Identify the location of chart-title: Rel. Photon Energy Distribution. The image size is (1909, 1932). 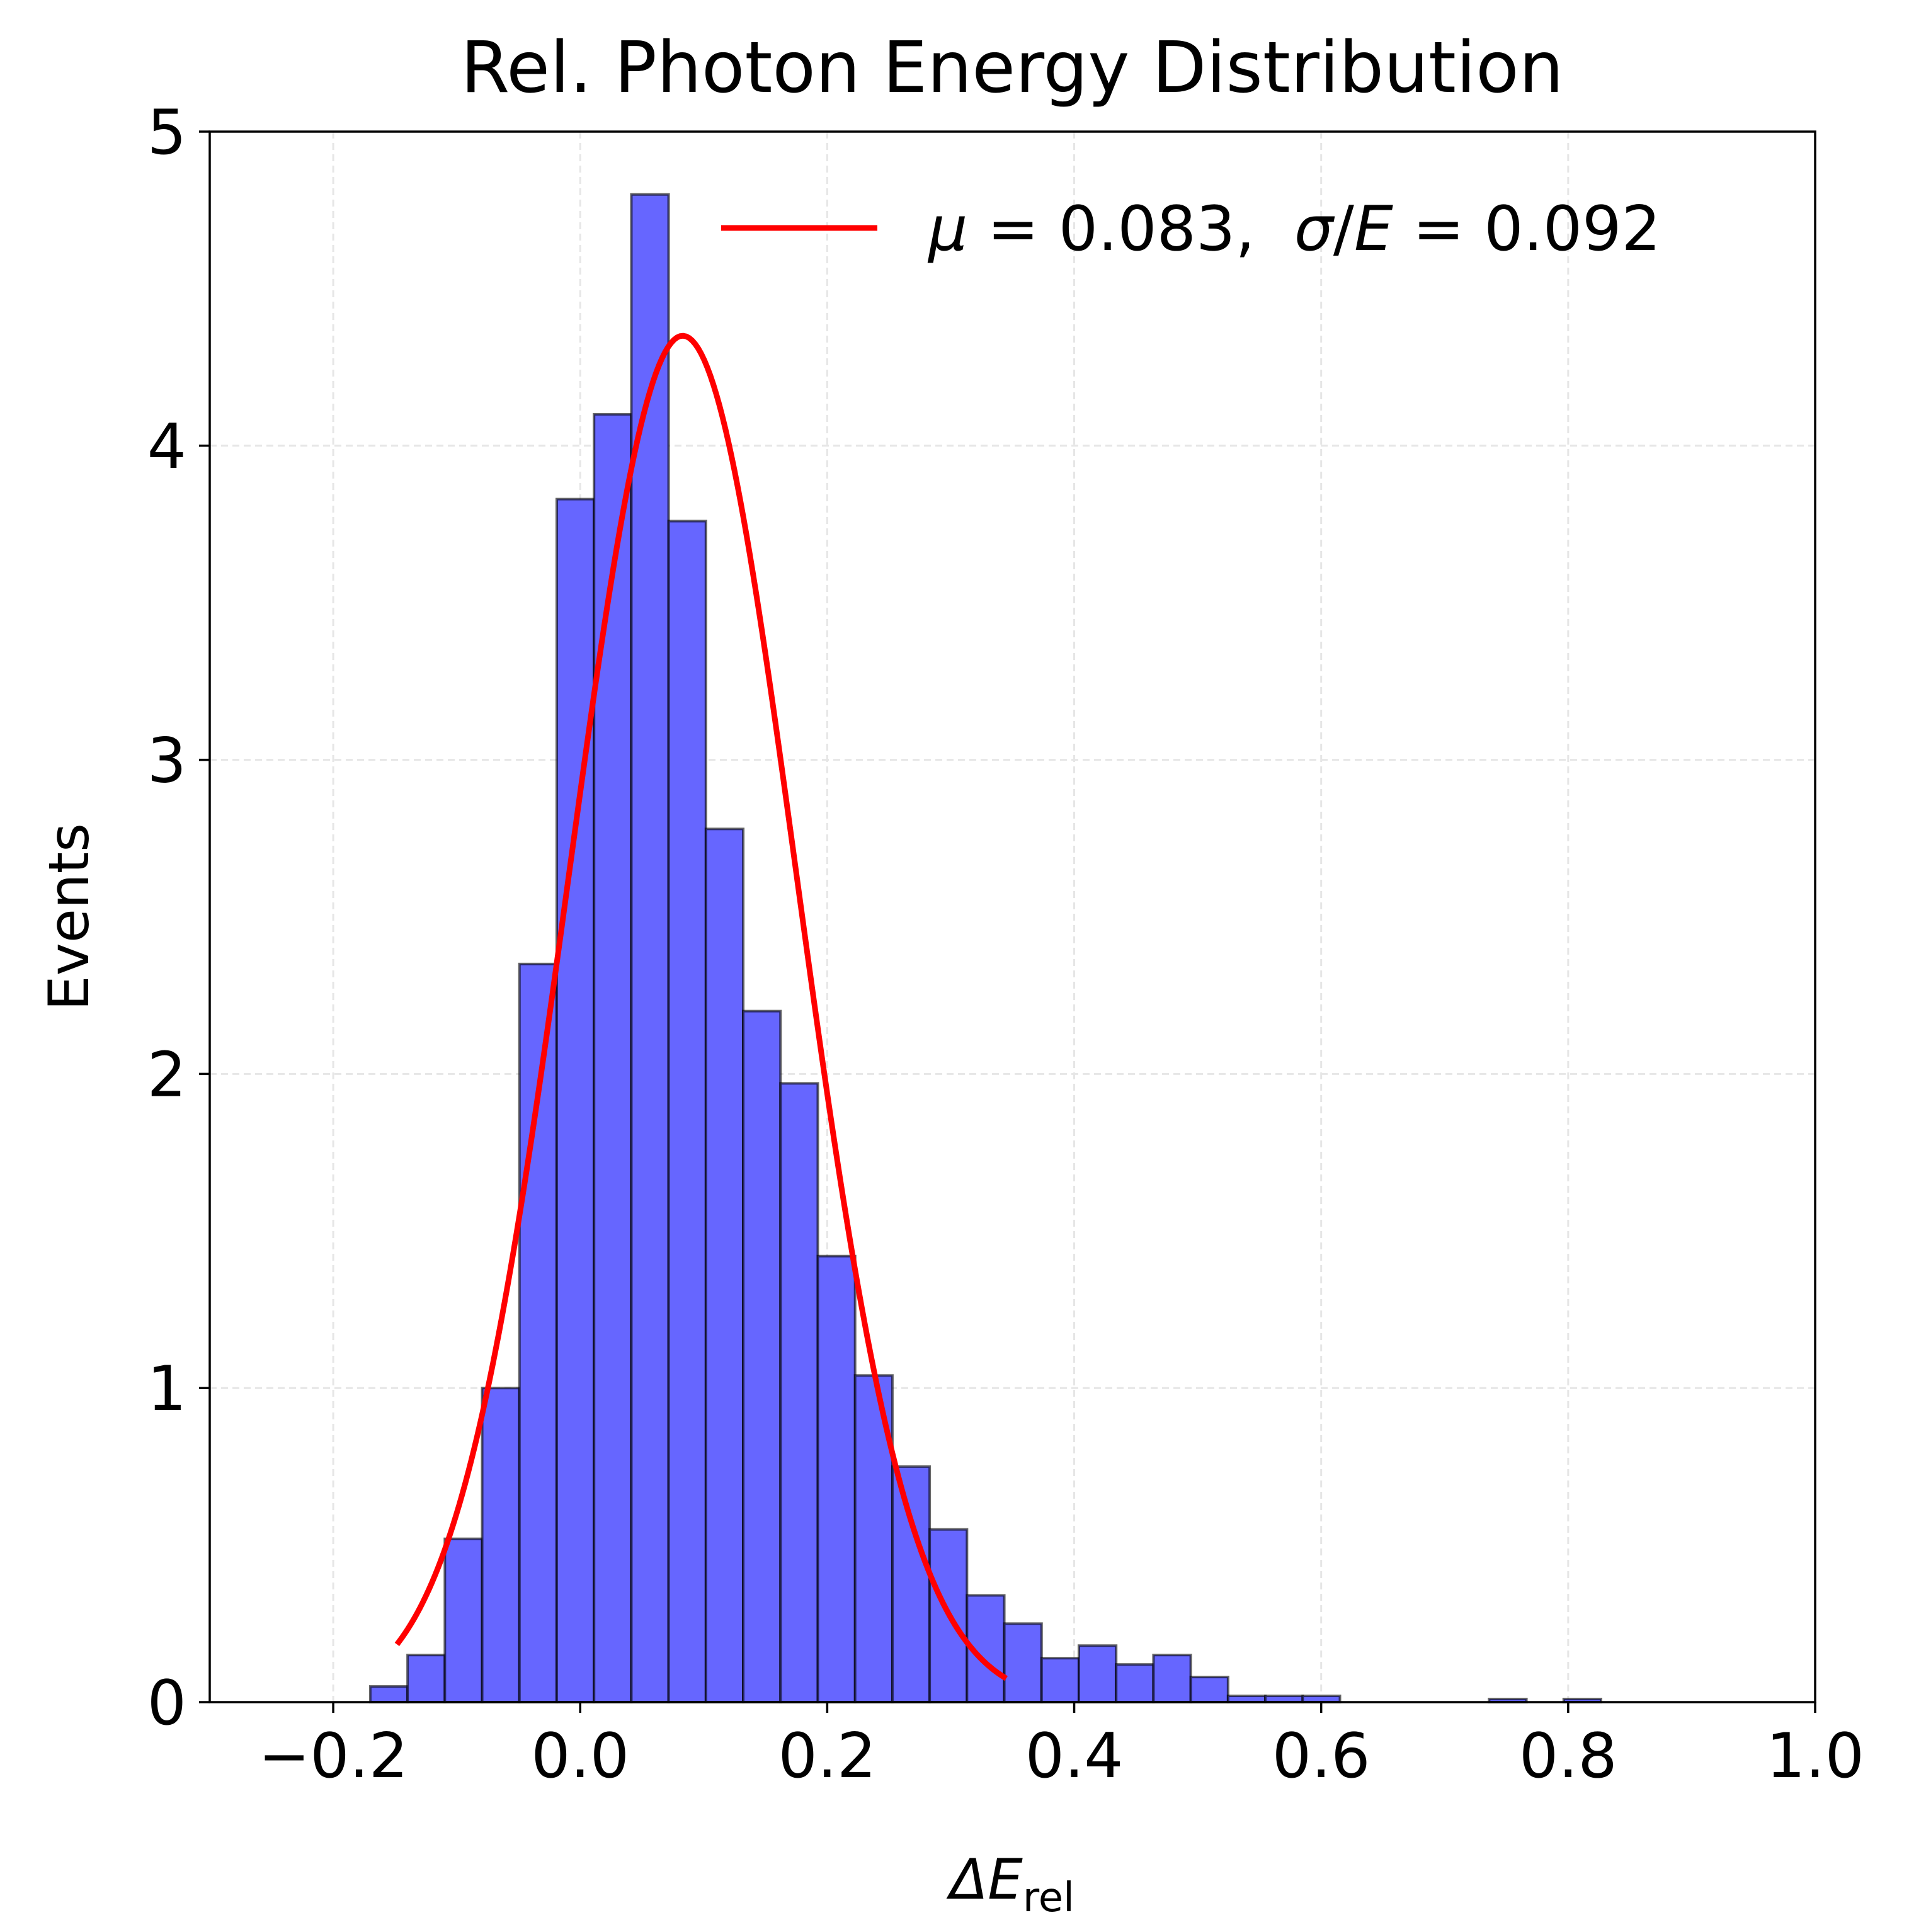
(1011, 68).